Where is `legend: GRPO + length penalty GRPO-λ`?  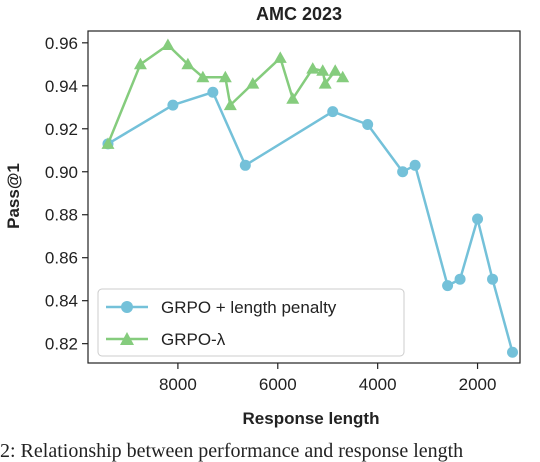
legend: GRPO + length penalty GRPO-λ is located at coordinates (251, 322).